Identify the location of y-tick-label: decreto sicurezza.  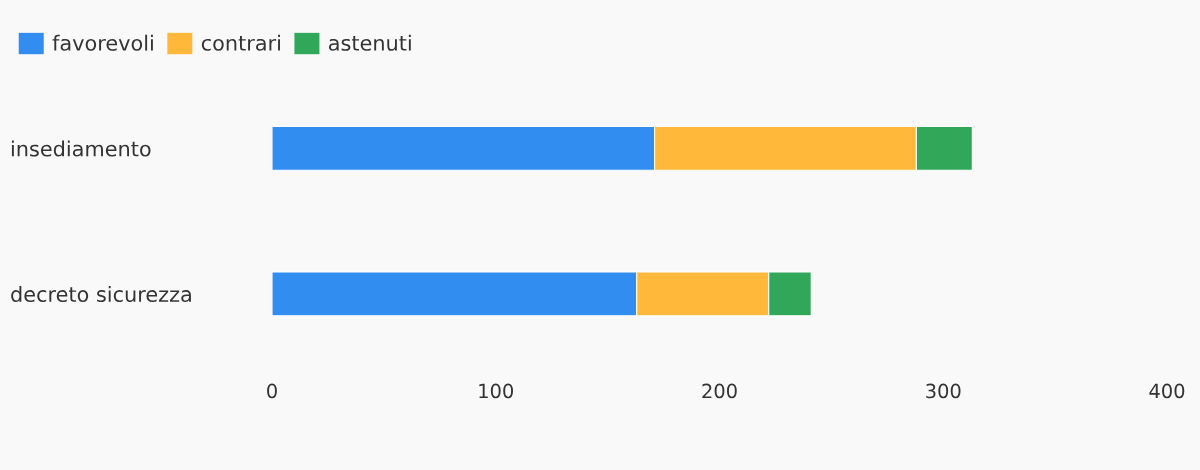
(101, 294).